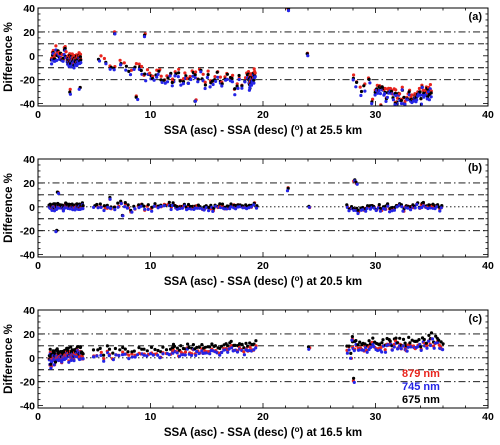 This screenshot has height=445, width=500. What do you see at coordinates (151, 266) in the screenshot?
I see `x-tick-label: 10` at bounding box center [151, 266].